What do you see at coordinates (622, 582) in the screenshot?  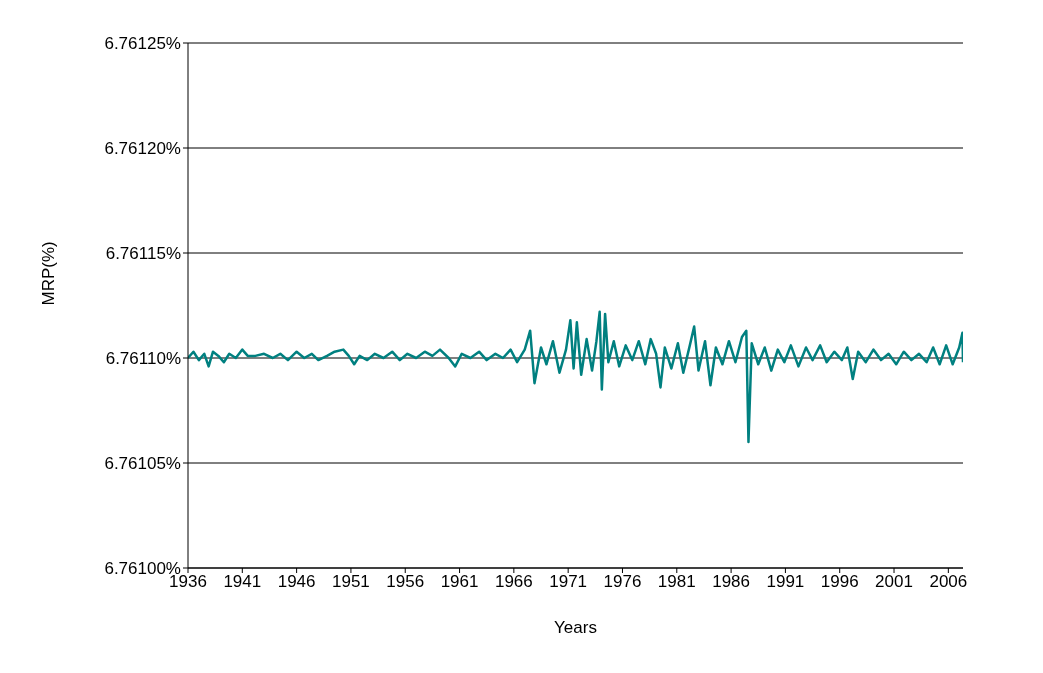 I see `x-tick-label: 1976` at bounding box center [622, 582].